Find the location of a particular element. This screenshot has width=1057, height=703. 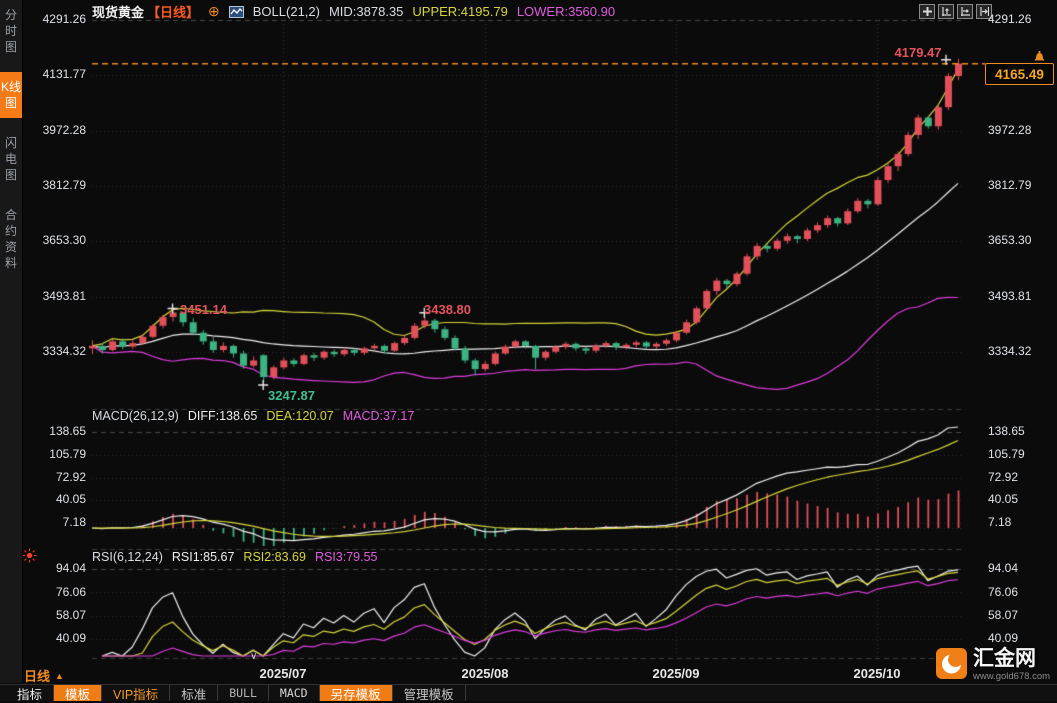

symbol-name: 现货黄金 is located at coordinates (118, 12).